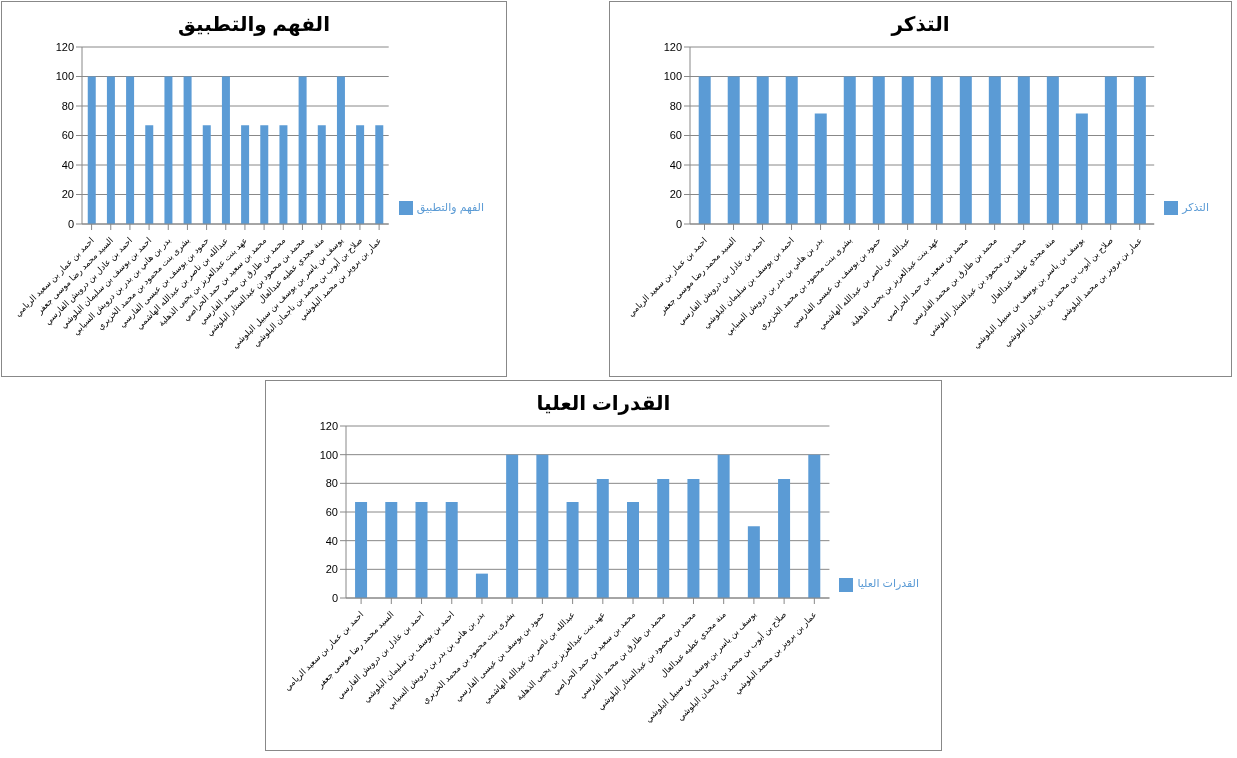  I want to click on chart-title: القدرات العليا, so click(603, 404).